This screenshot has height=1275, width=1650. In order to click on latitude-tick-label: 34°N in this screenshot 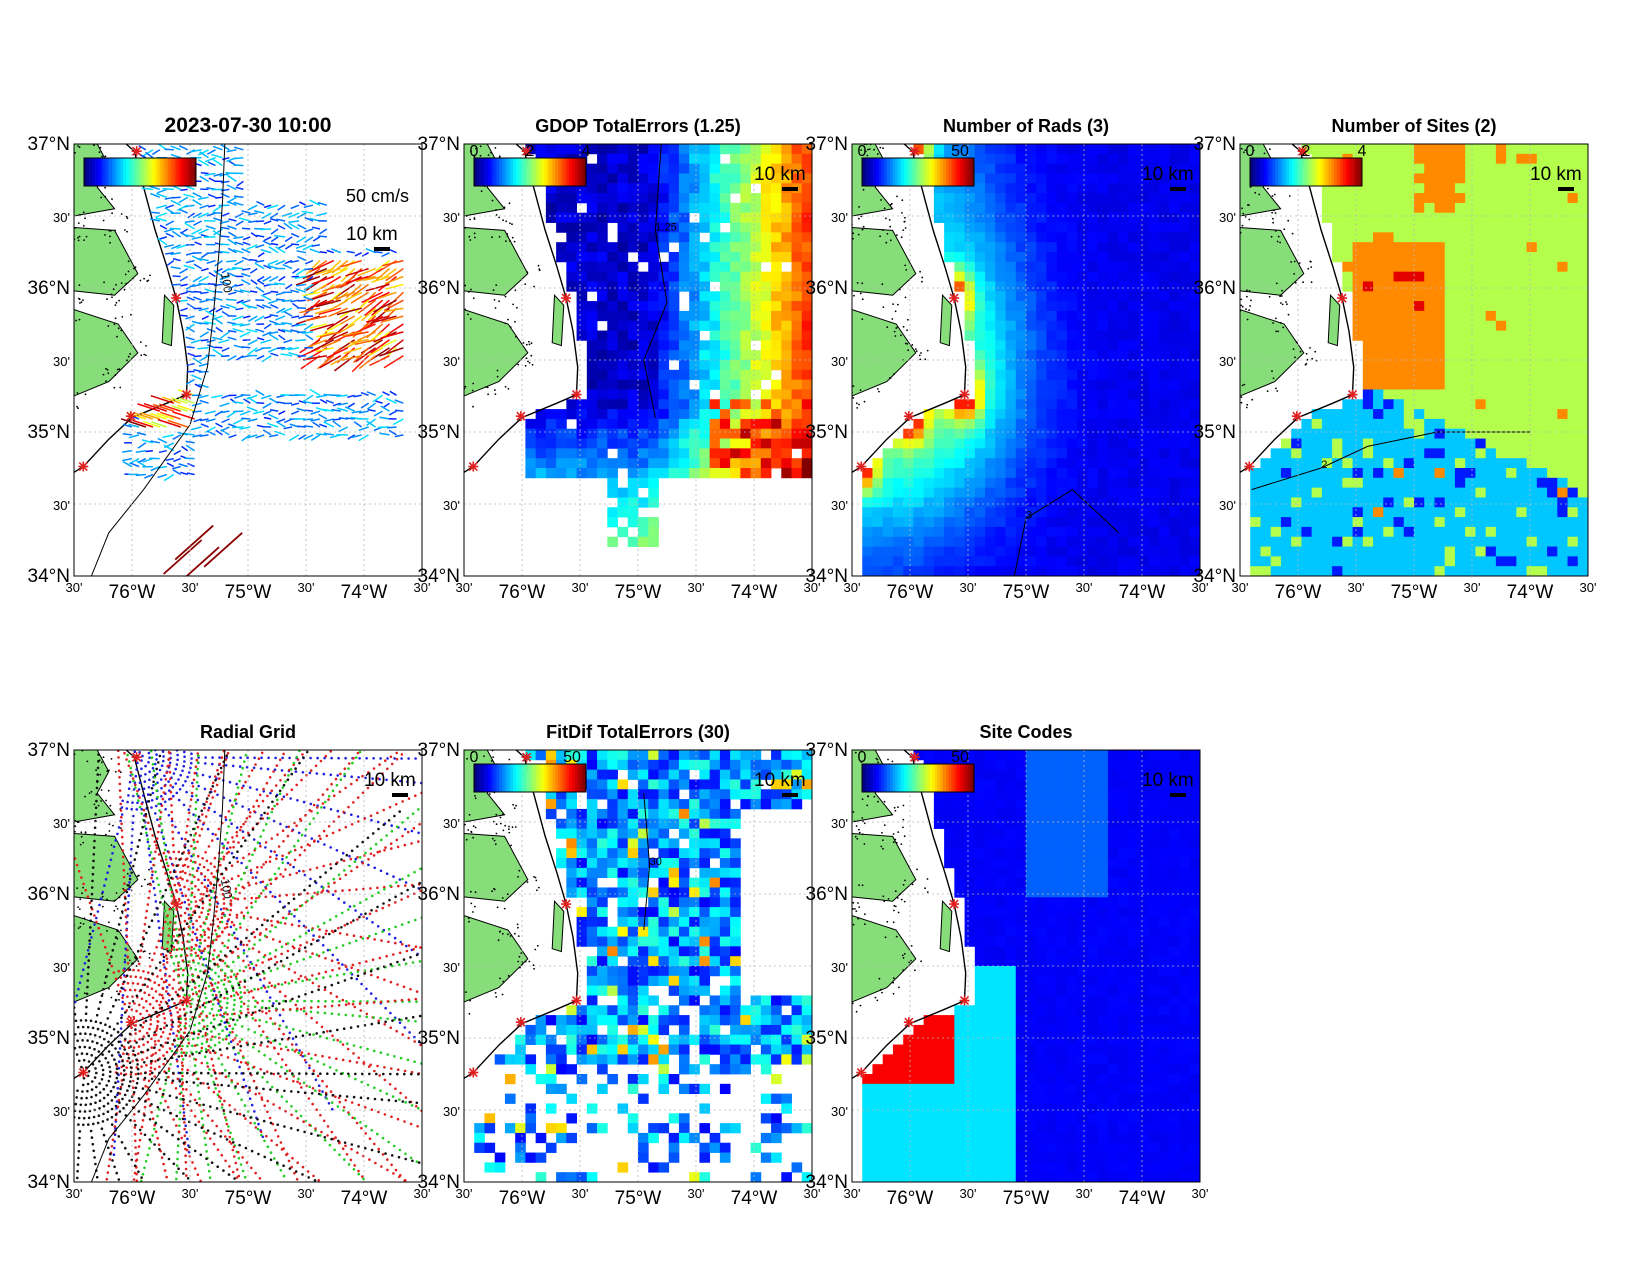, I will do `click(49, 576)`.